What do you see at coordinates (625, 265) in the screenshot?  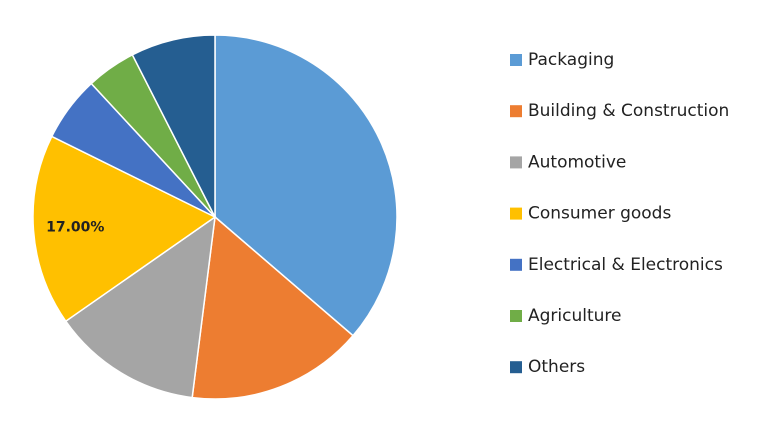 I see `legend-text: Electrical & Electronics` at bounding box center [625, 265].